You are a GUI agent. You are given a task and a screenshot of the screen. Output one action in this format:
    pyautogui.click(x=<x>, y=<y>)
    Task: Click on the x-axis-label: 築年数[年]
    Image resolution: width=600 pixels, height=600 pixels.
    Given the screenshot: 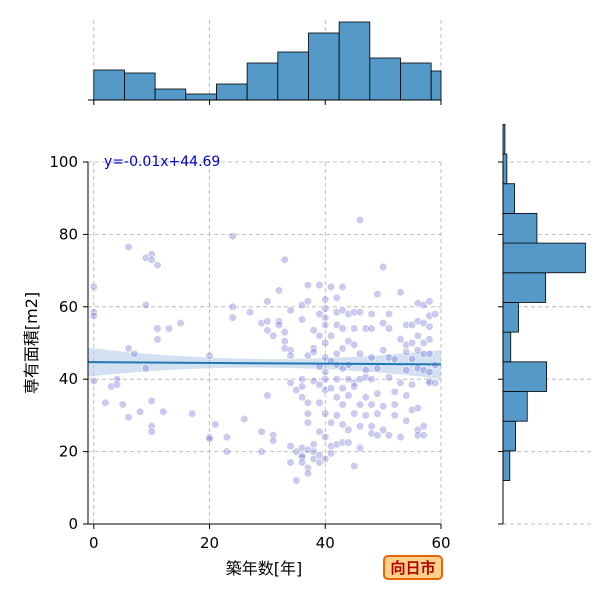 What is the action you would take?
    pyautogui.click(x=264, y=568)
    